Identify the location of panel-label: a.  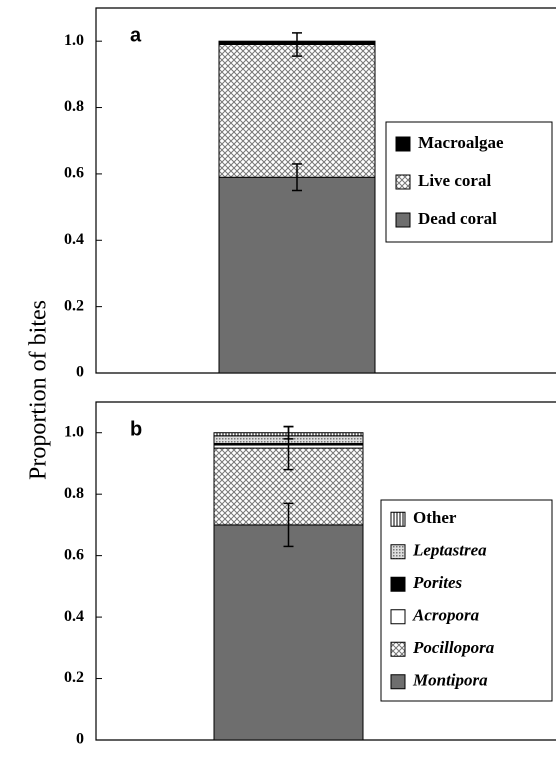
(136, 35).